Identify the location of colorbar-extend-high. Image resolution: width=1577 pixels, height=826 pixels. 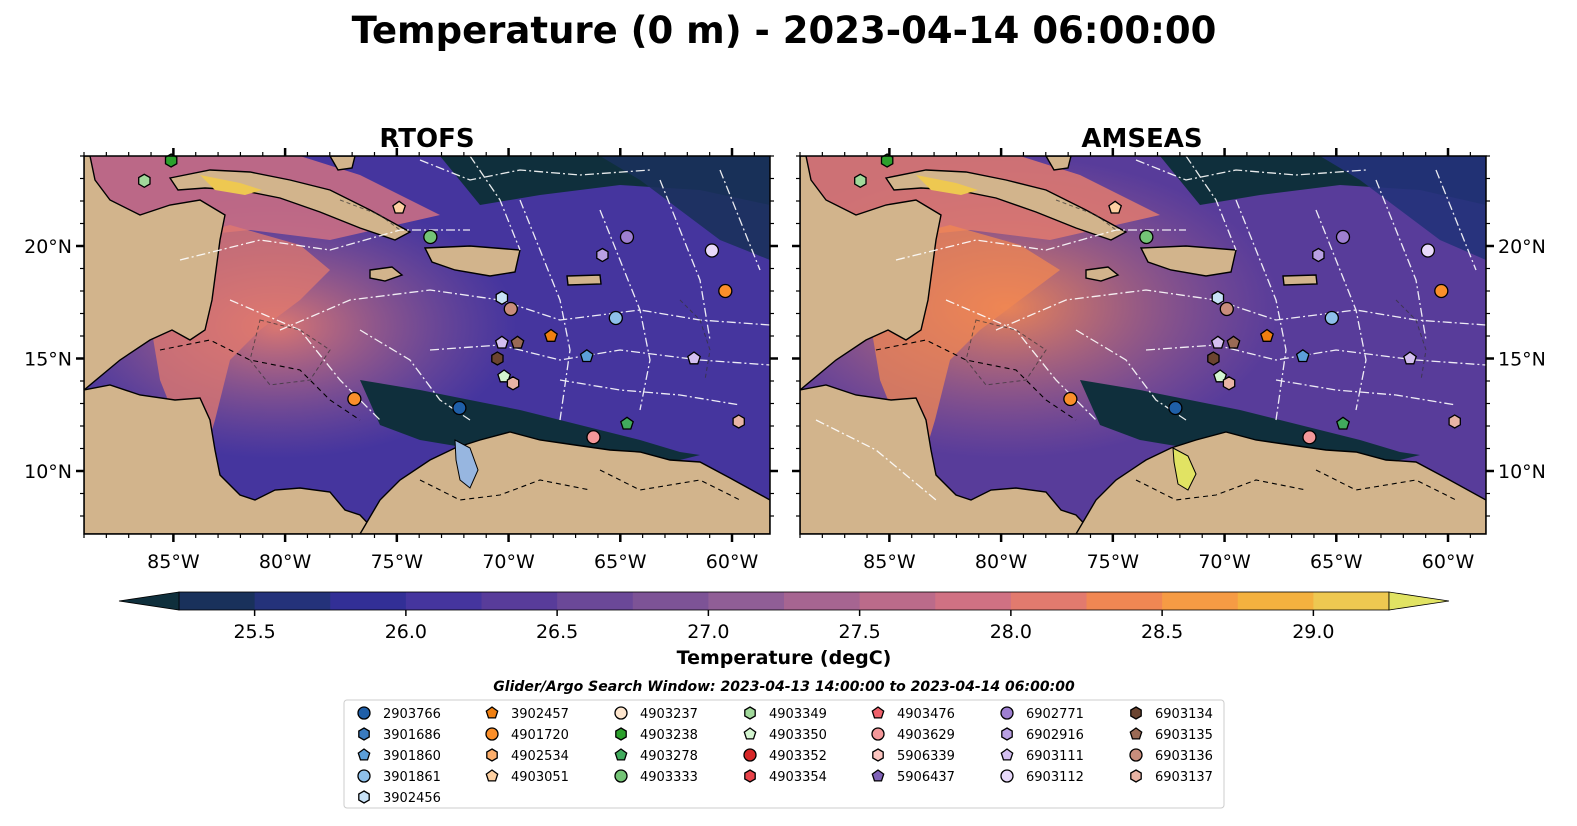
(1419, 601).